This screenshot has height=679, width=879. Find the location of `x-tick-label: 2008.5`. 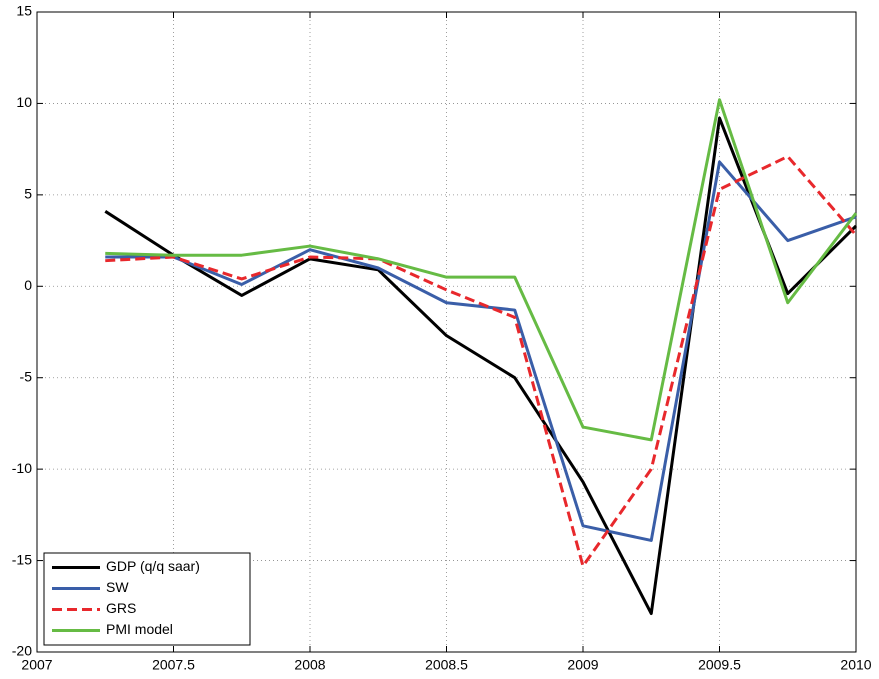

x-tick-label: 2008.5 is located at coordinates (446, 665).